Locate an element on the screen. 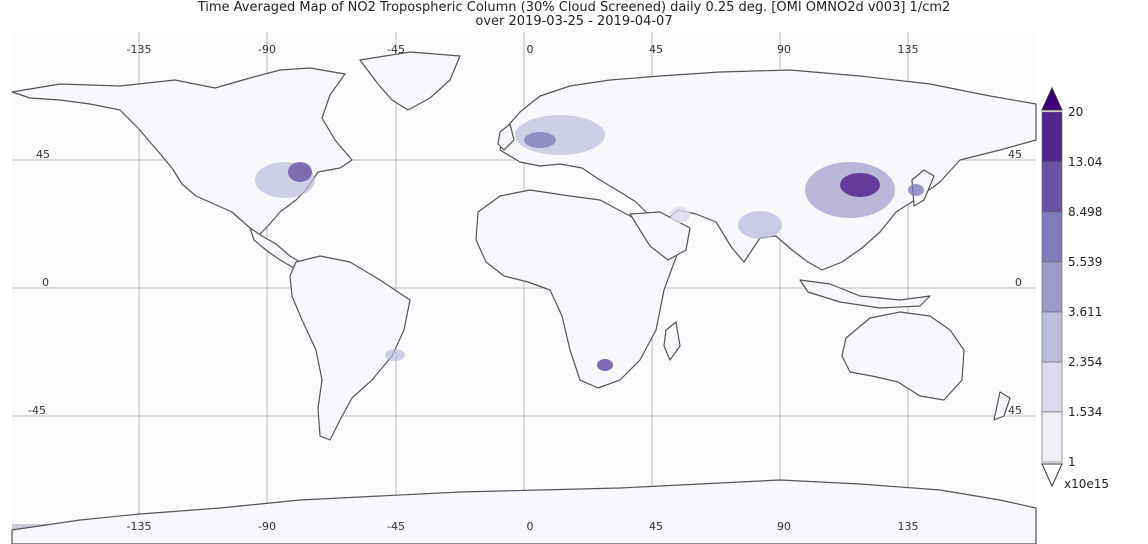  lat-ticks-left: 45 0 -45 is located at coordinates (39, 282).